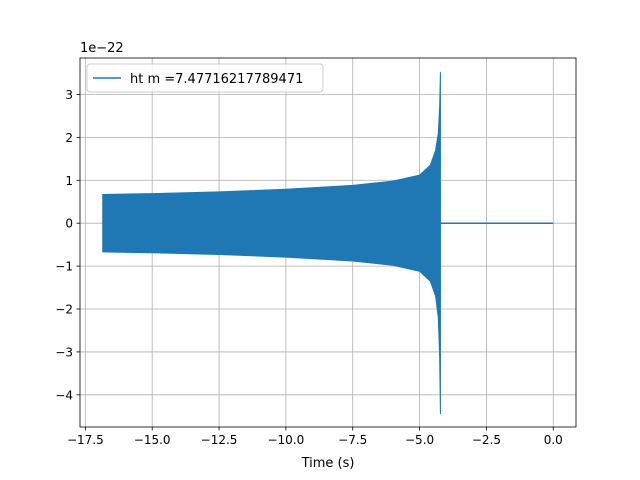 This screenshot has width=640, height=480. What do you see at coordinates (152, 440) in the screenshot?
I see `x-tick-label: −15.0` at bounding box center [152, 440].